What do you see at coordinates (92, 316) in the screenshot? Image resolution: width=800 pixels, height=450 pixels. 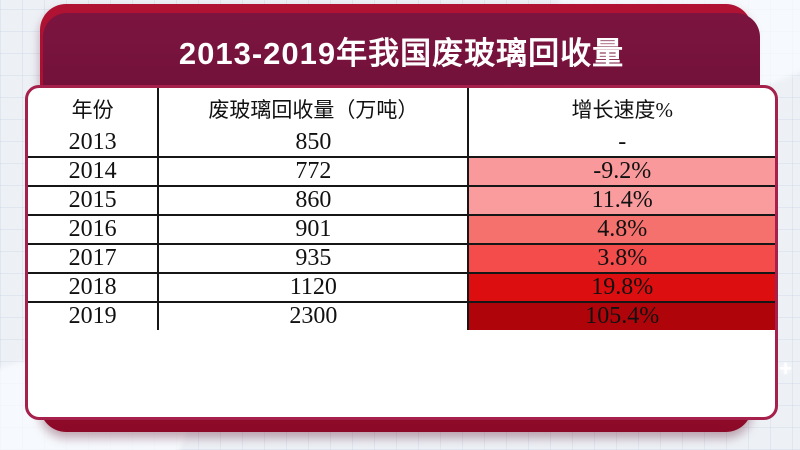 I see `year-cell: 2019` at bounding box center [92, 316].